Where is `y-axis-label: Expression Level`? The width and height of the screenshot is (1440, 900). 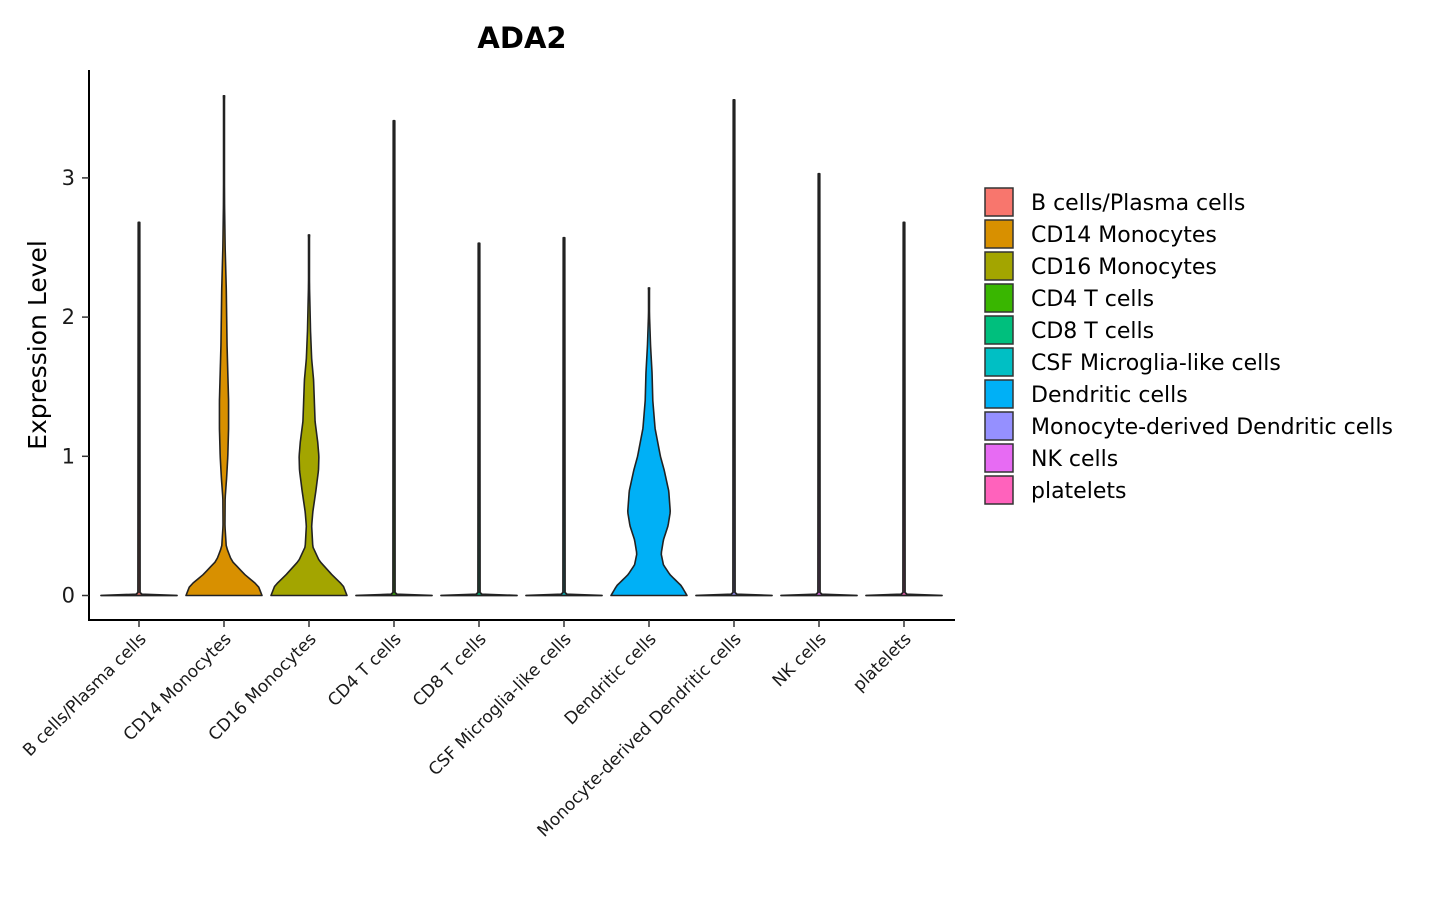
y-axis-label: Expression Level is located at coordinates (37, 345).